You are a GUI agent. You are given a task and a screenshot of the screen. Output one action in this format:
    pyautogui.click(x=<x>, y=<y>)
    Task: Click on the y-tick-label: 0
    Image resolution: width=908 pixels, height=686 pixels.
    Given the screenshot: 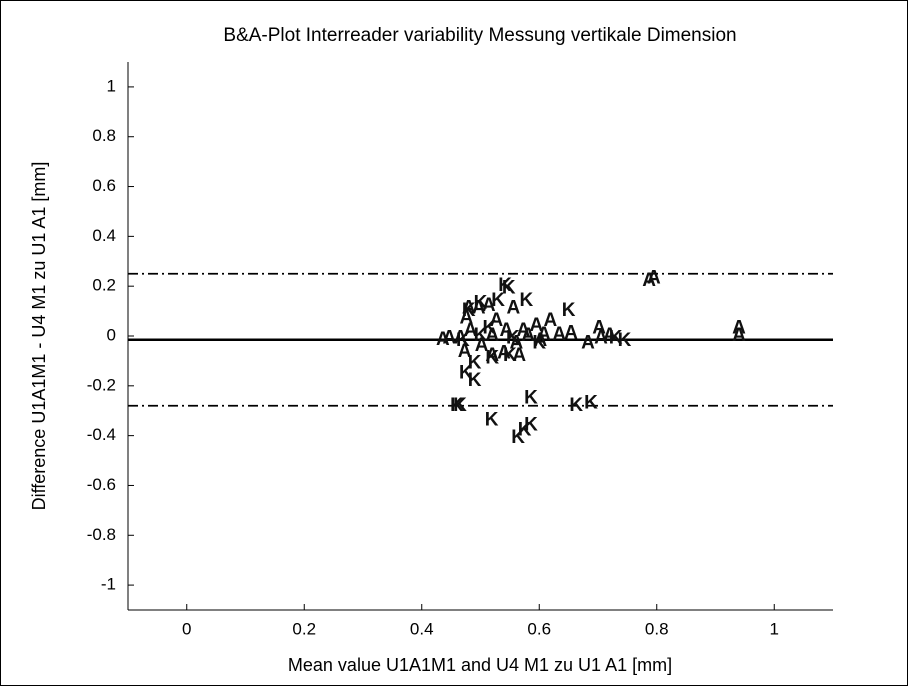 What is the action you would take?
    pyautogui.click(x=111, y=334)
    